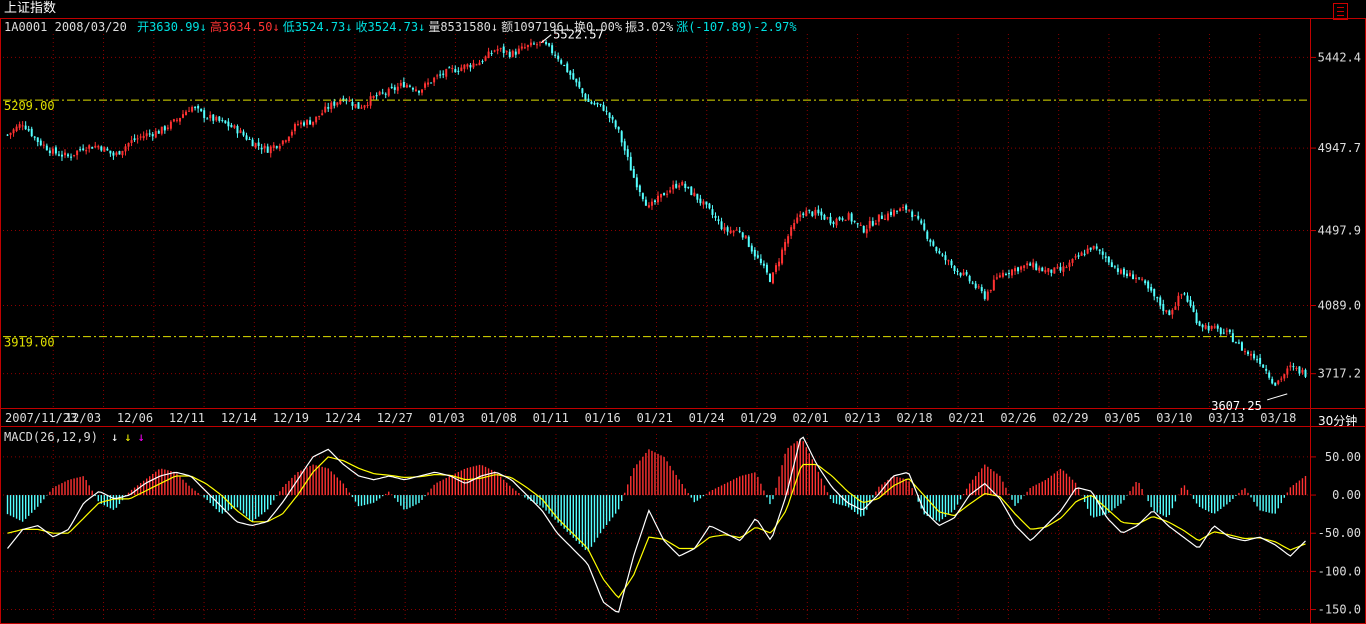  I want to click on price-tick-label: 4947.7, so click(1339, 148).